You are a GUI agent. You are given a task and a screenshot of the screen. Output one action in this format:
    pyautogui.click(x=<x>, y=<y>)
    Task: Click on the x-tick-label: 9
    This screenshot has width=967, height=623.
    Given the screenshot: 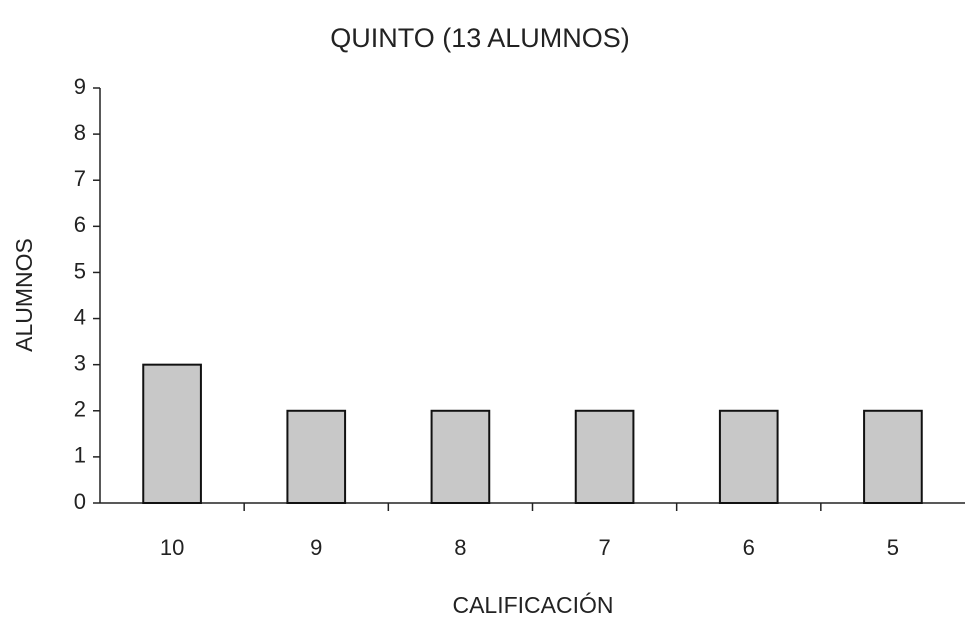 What is the action you would take?
    pyautogui.click(x=316, y=547)
    